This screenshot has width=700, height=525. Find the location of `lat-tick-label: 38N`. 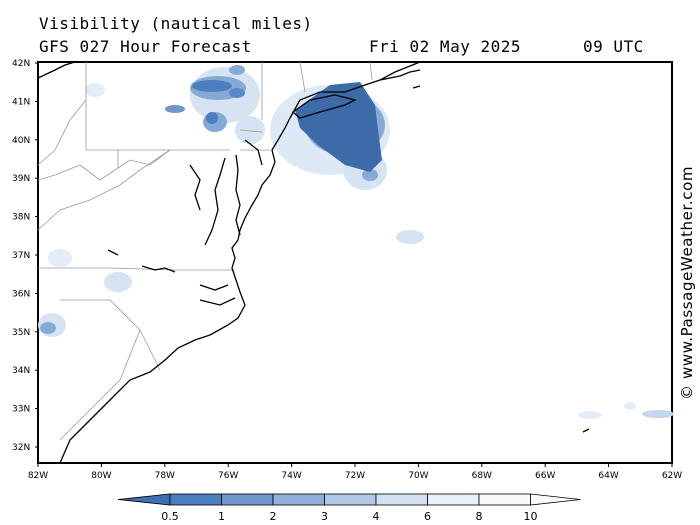

lat-tick-label: 38N is located at coordinates (21, 218).